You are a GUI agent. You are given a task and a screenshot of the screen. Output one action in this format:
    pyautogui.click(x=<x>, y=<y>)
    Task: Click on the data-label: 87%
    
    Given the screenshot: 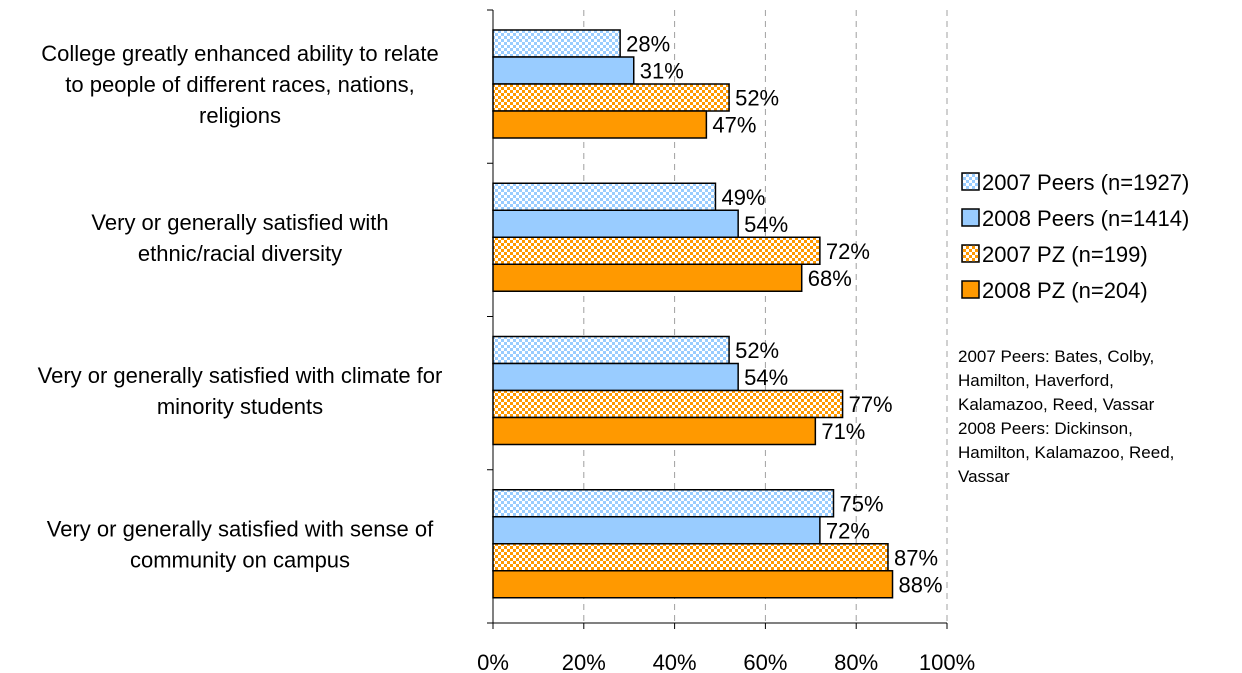 What is the action you would take?
    pyautogui.click(x=916, y=557)
    